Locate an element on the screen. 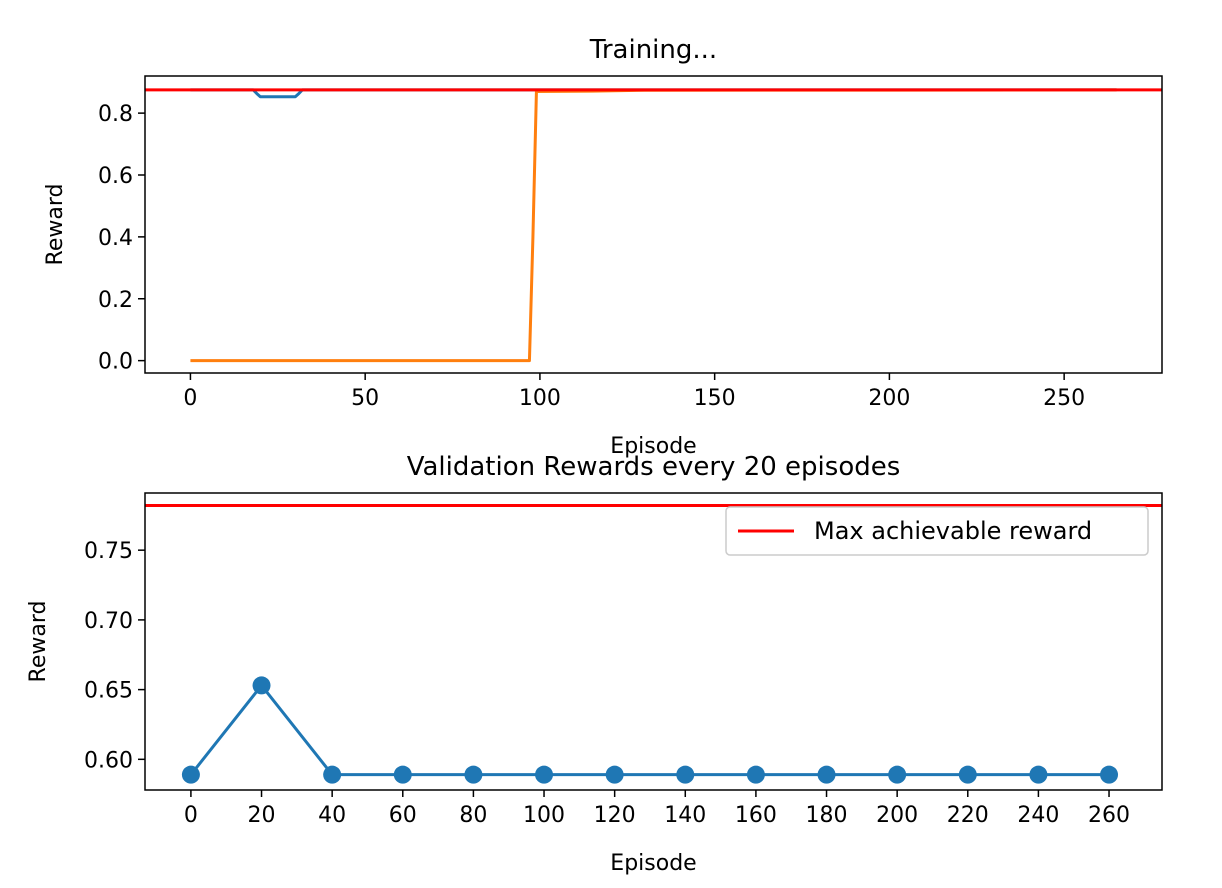  y-tick-label: 0.65 is located at coordinates (108, 691).